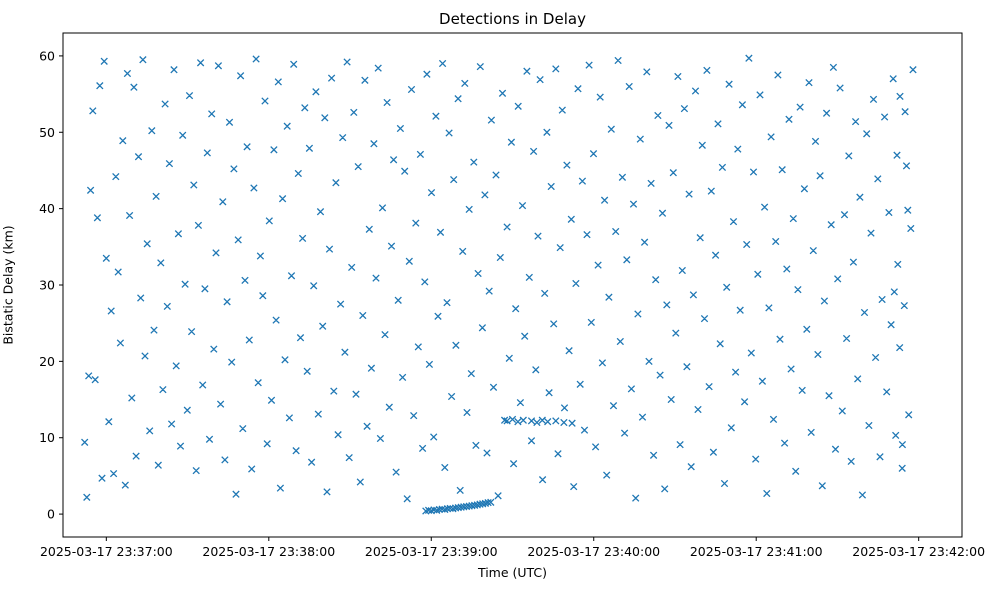  I want to click on svg-text: 2025-03-17 23:38:00, so click(268, 551).